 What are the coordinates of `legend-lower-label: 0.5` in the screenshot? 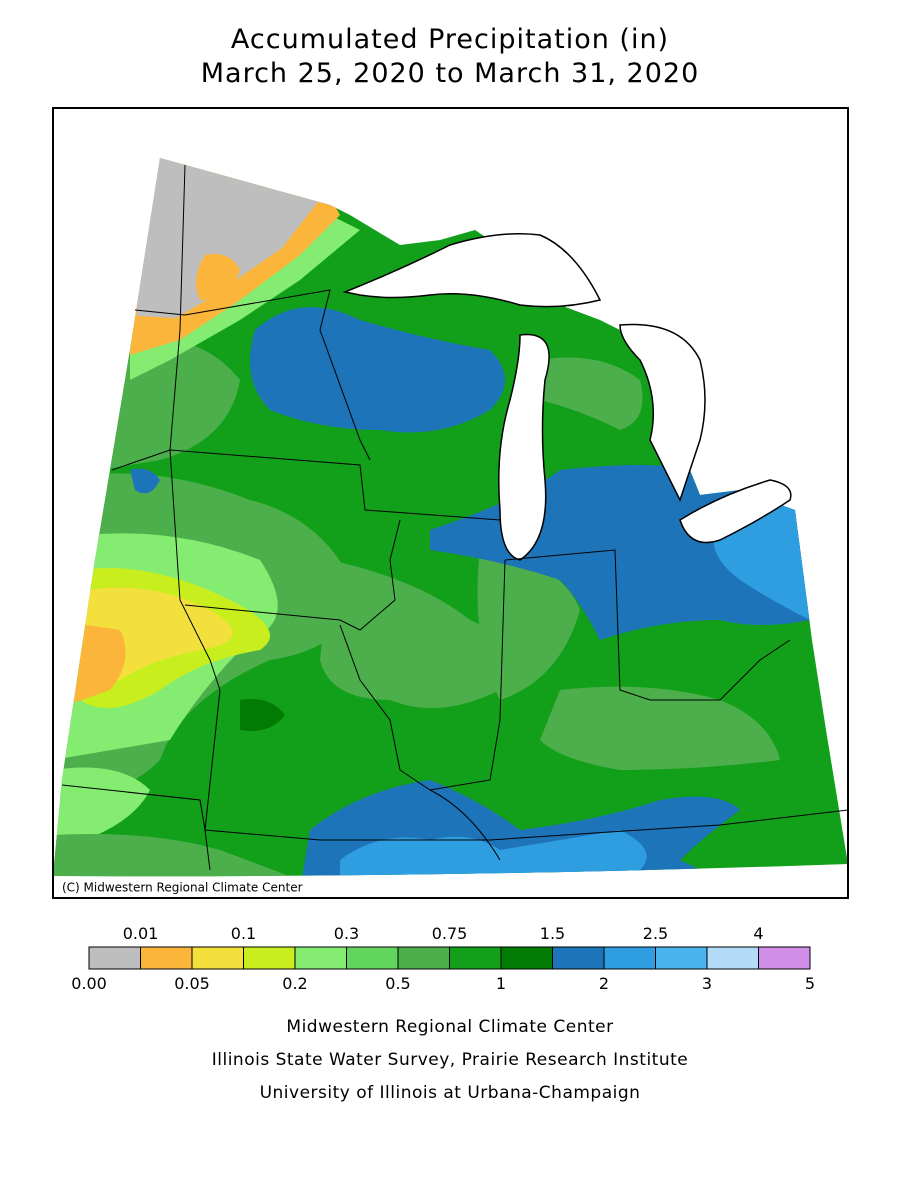 It's located at (397, 983).